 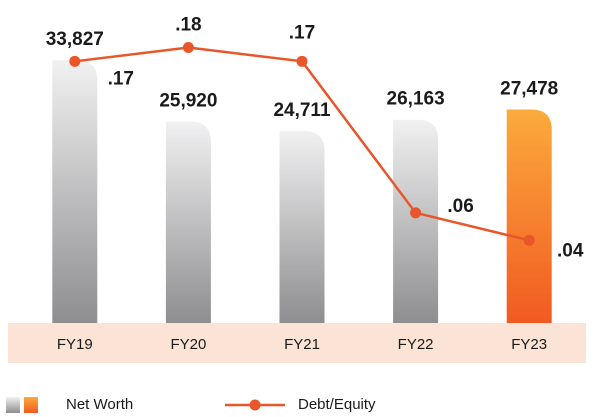 What do you see at coordinates (75, 344) in the screenshot?
I see `x-tick-label: FY19` at bounding box center [75, 344].